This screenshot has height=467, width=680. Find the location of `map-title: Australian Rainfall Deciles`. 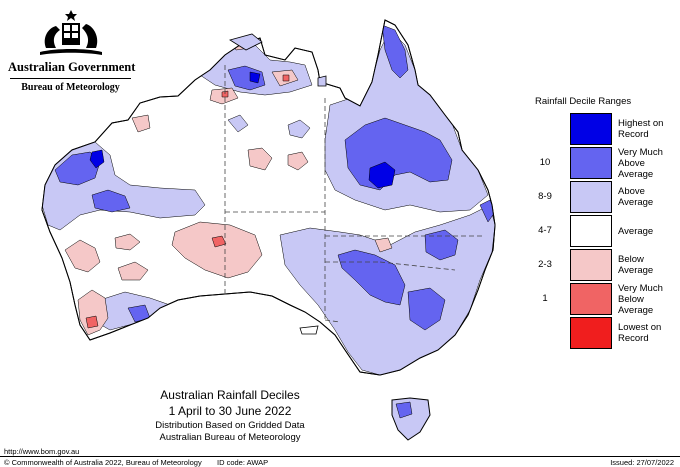

map-title: Australian Rainfall Deciles is located at coordinates (230, 395).